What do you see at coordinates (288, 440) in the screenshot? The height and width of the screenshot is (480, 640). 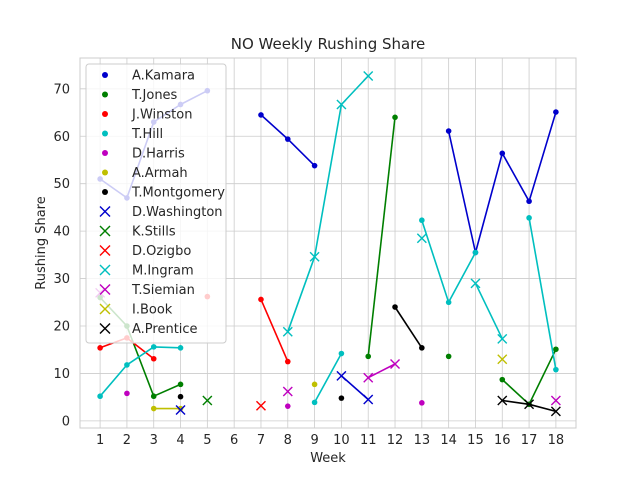 I see `x-tick-label: 8` at bounding box center [288, 440].